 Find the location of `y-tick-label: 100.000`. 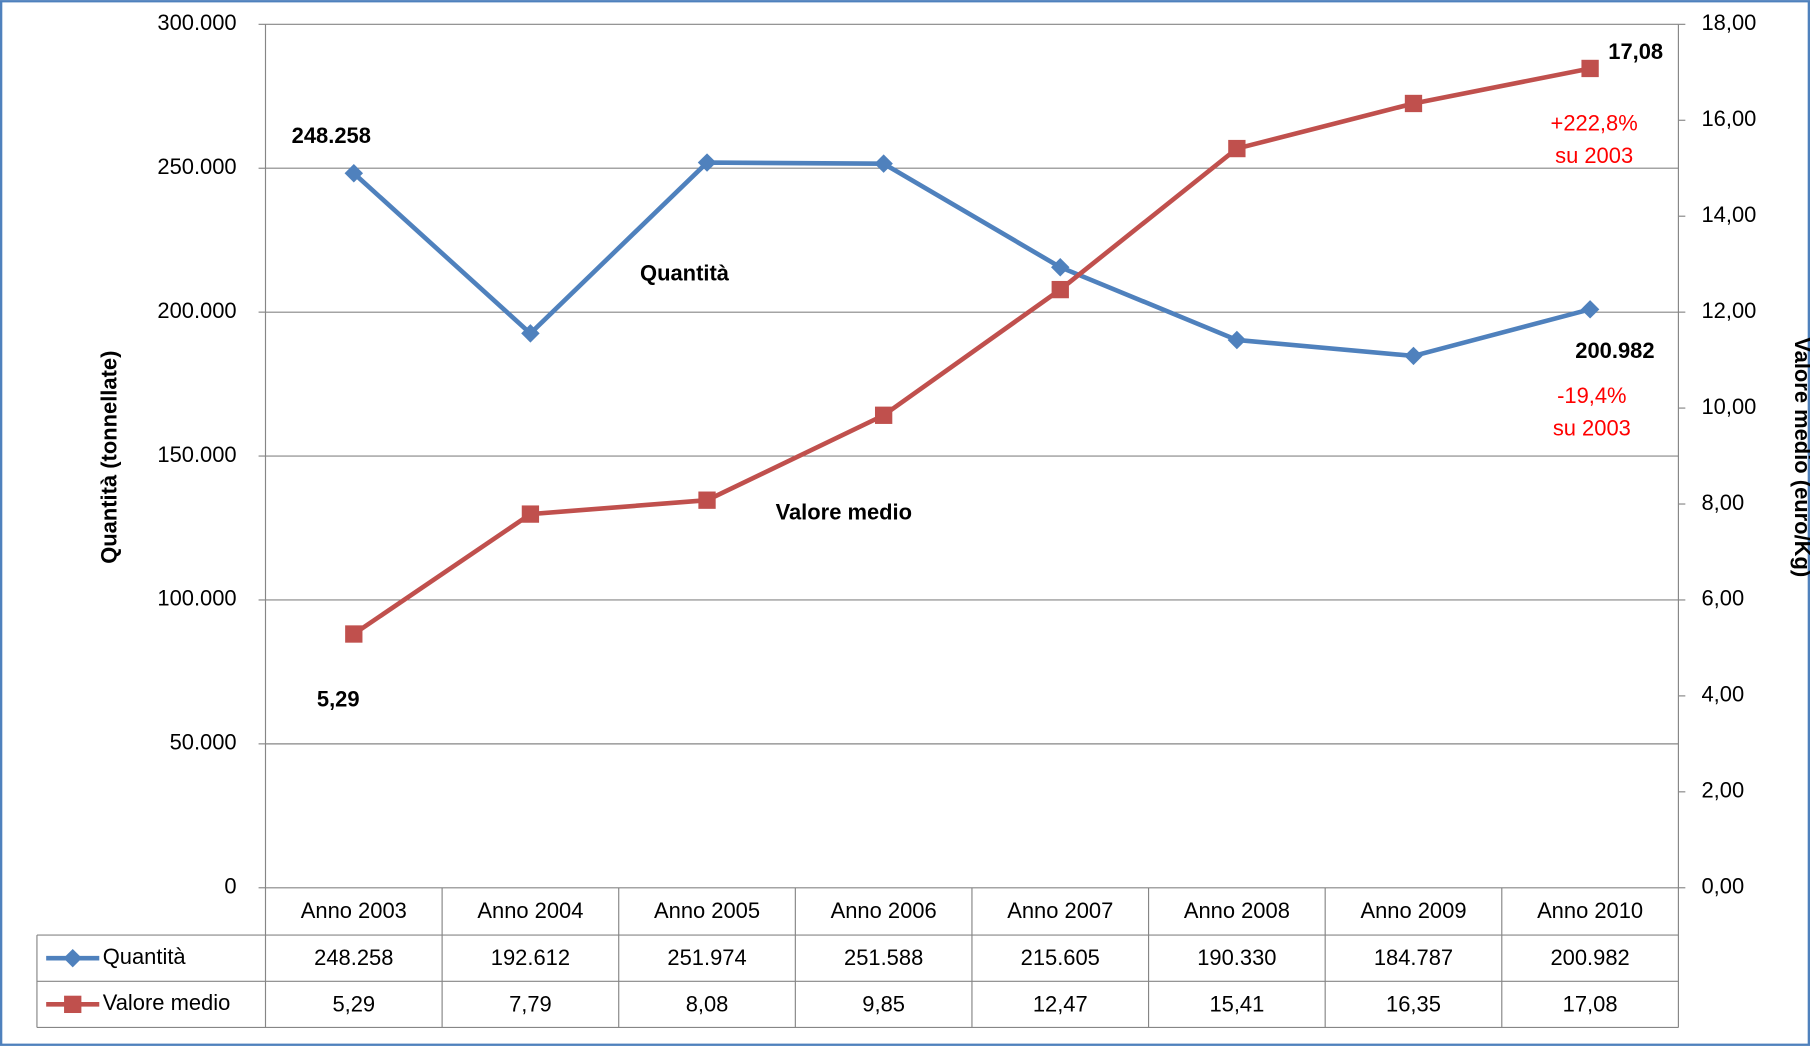

y-tick-label: 100.000 is located at coordinates (196, 598).